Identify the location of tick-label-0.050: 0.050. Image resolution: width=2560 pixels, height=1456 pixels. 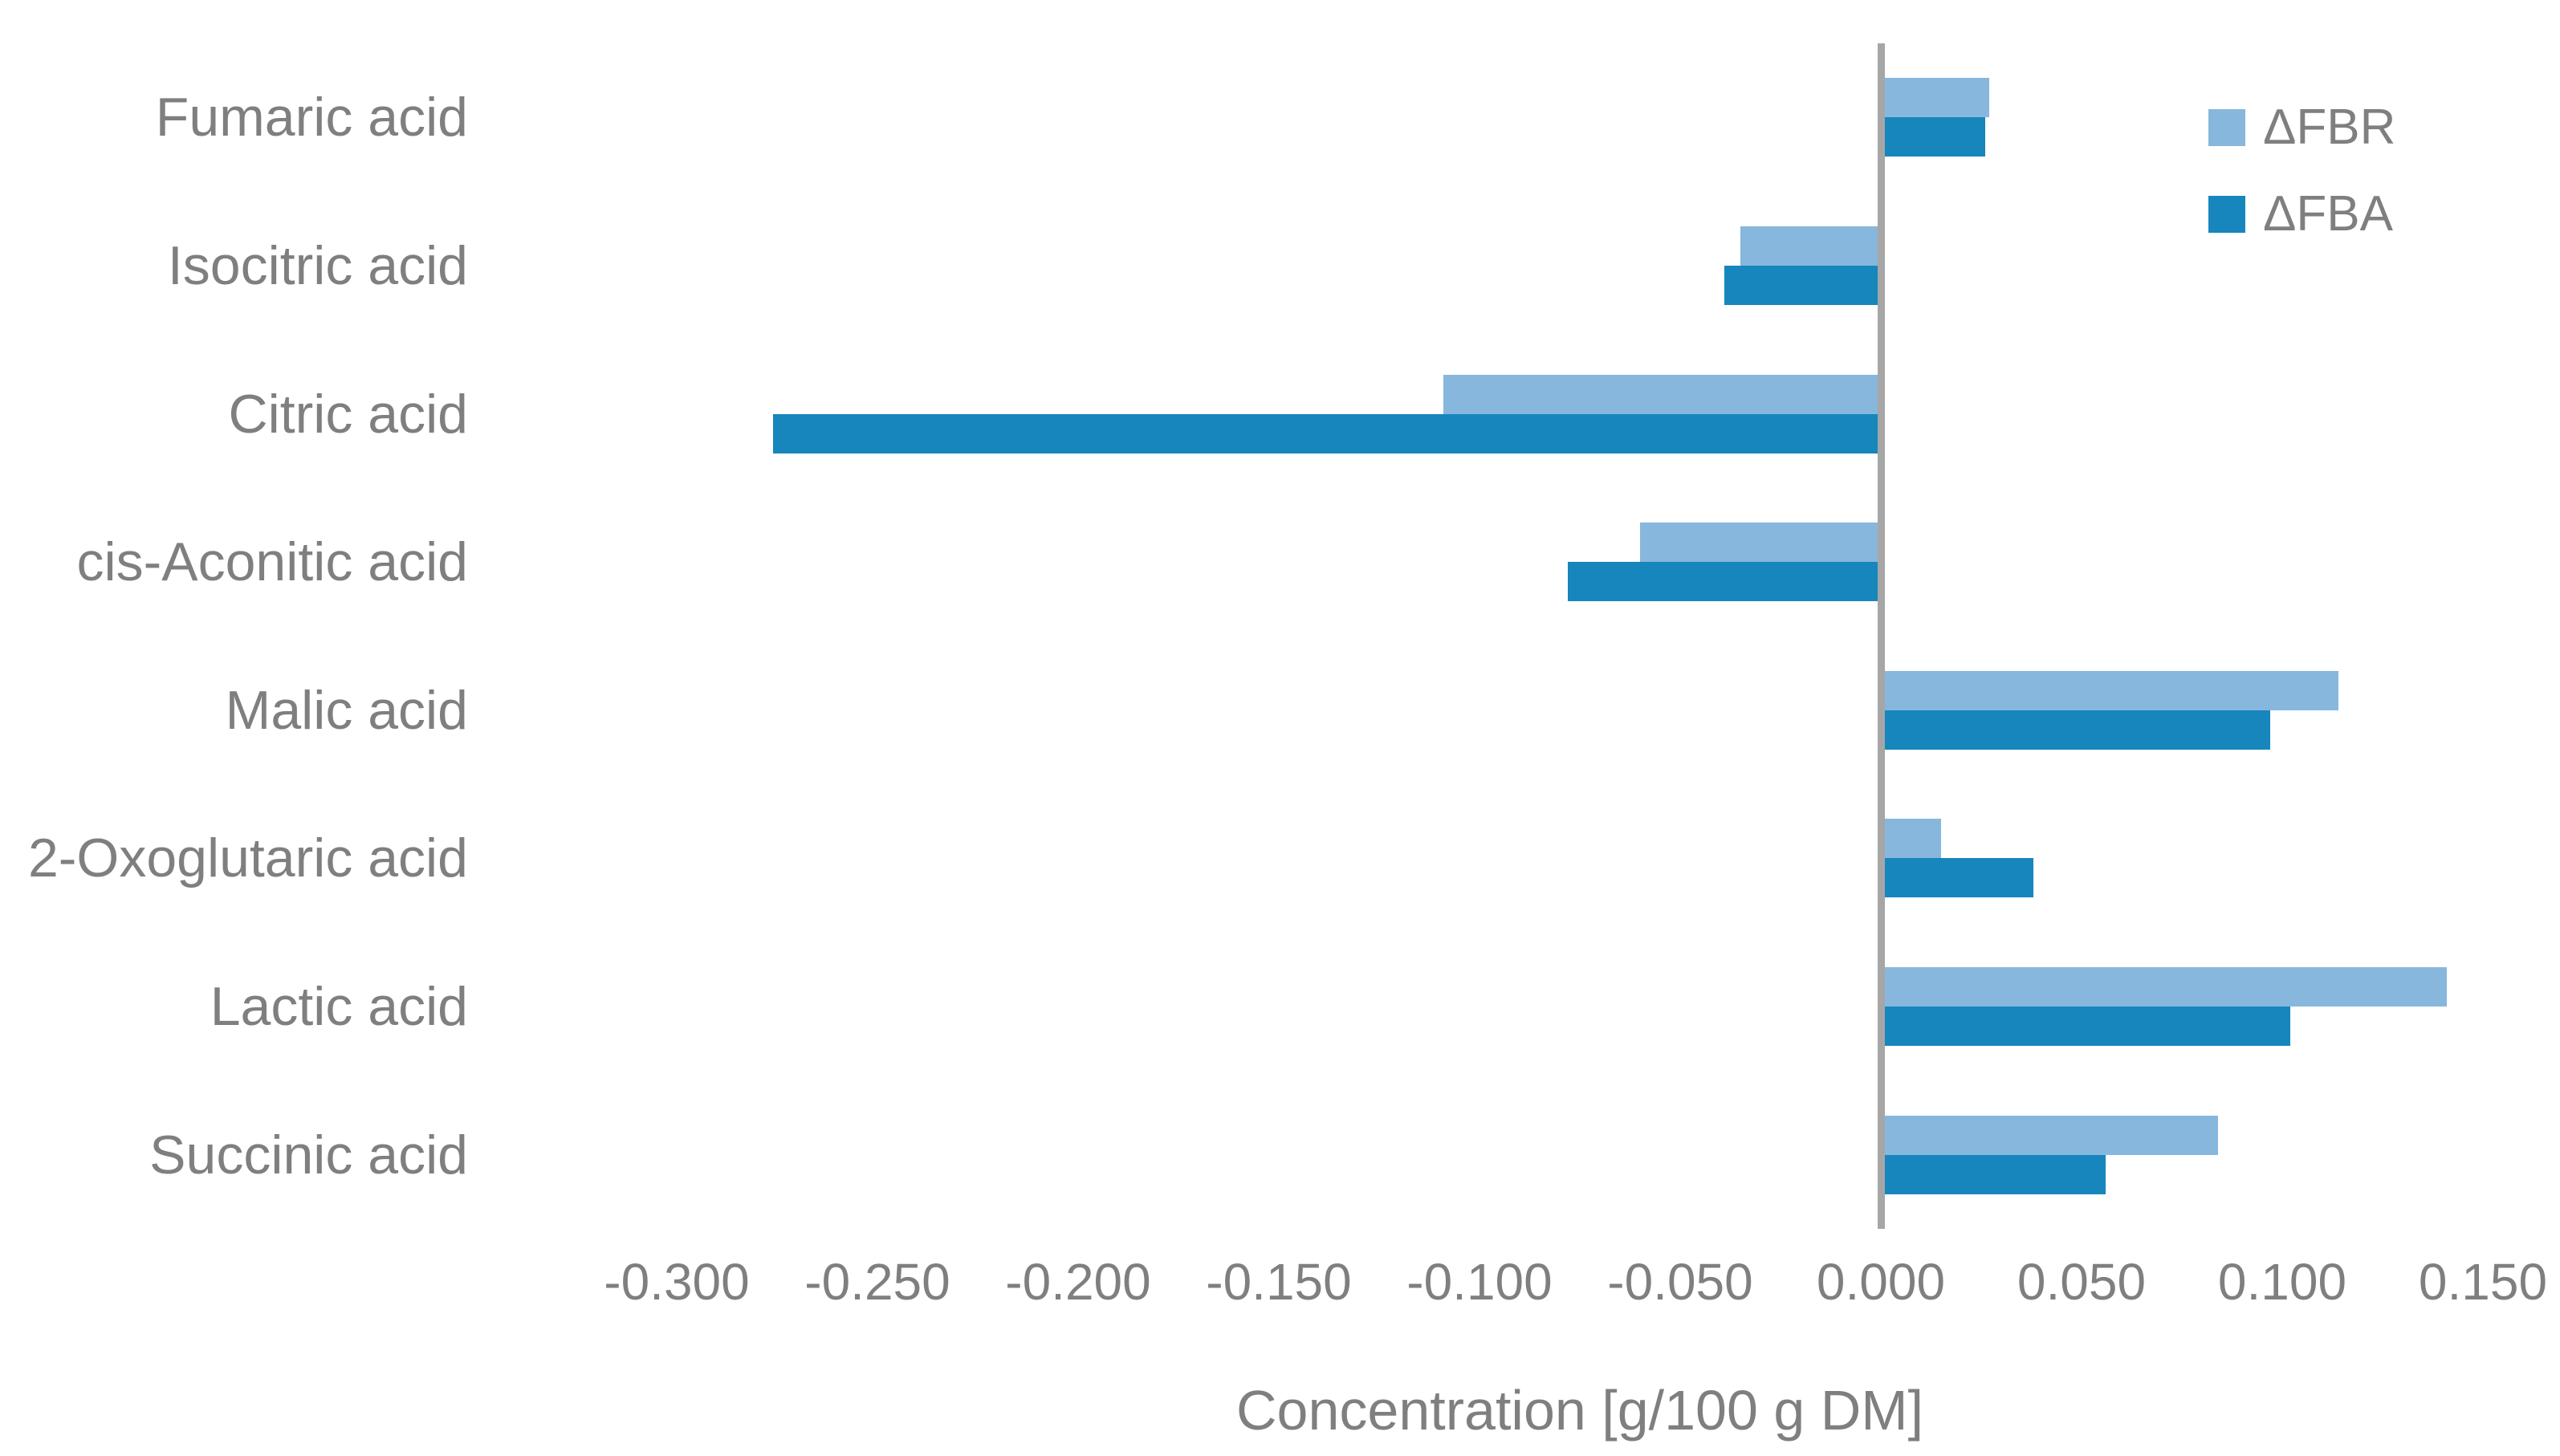
(2082, 1282).